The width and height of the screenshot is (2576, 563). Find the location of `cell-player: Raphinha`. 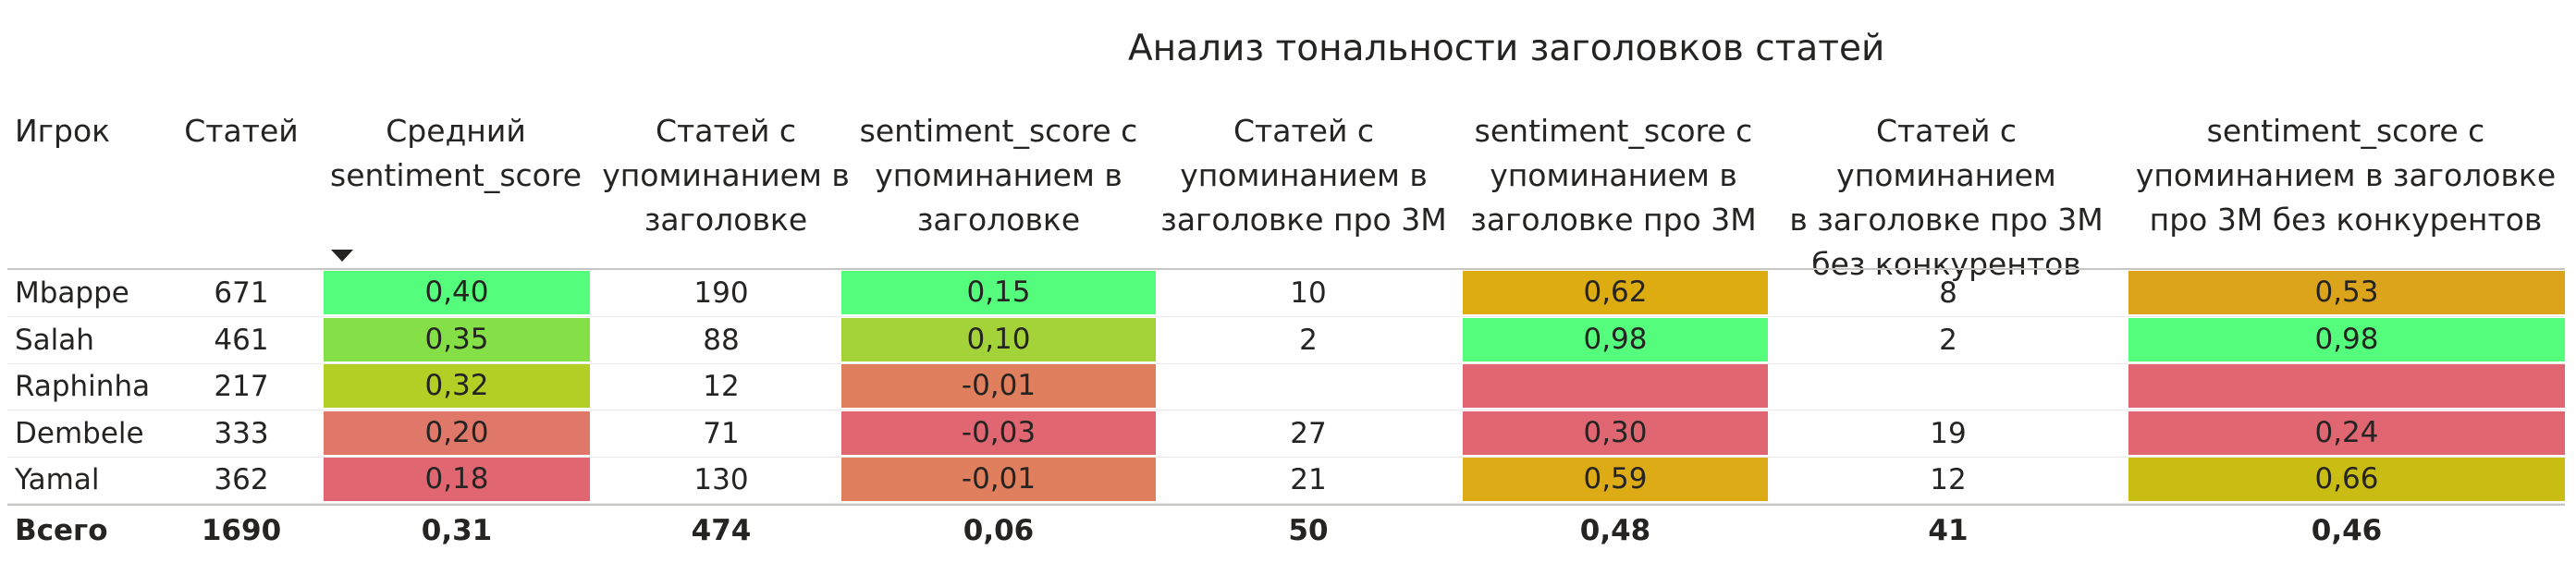

cell-player: Raphinha is located at coordinates (83, 386).